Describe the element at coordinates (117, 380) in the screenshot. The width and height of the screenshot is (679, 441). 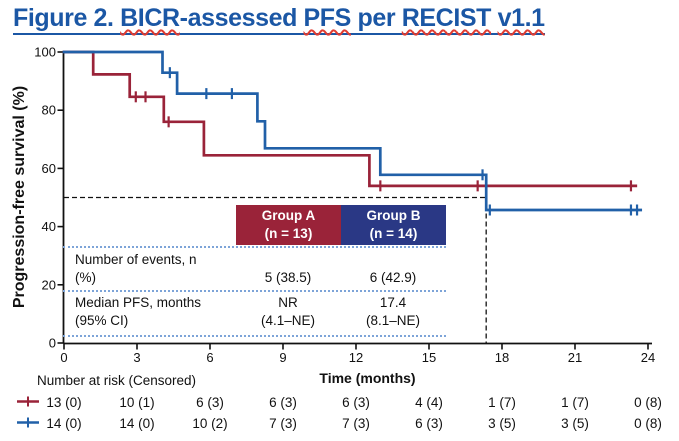
I see `at-risk-header: Number at risk (Censored)` at that location.